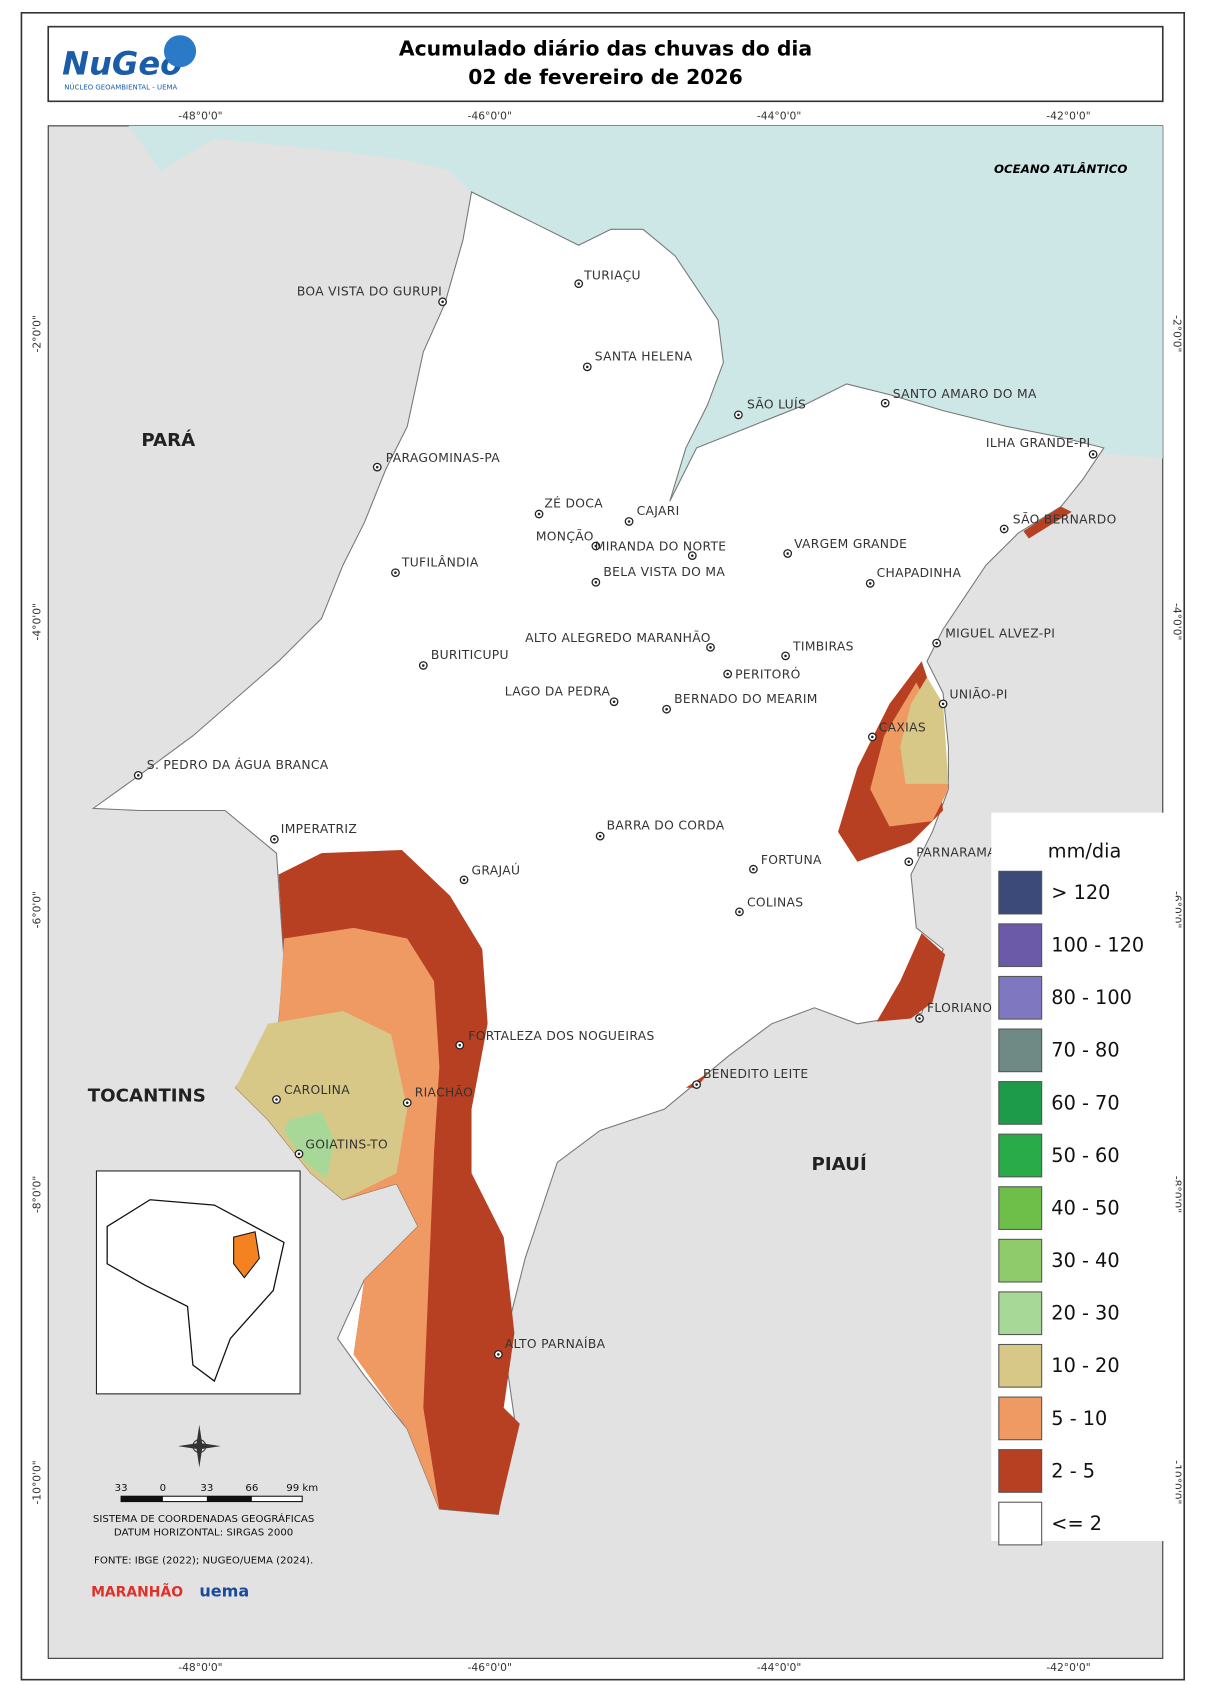 This screenshot has width=1211, height=1685. What do you see at coordinates (605, 77) in the screenshot?
I see `subtitle: 02 de fevereiro de 2026` at bounding box center [605, 77].